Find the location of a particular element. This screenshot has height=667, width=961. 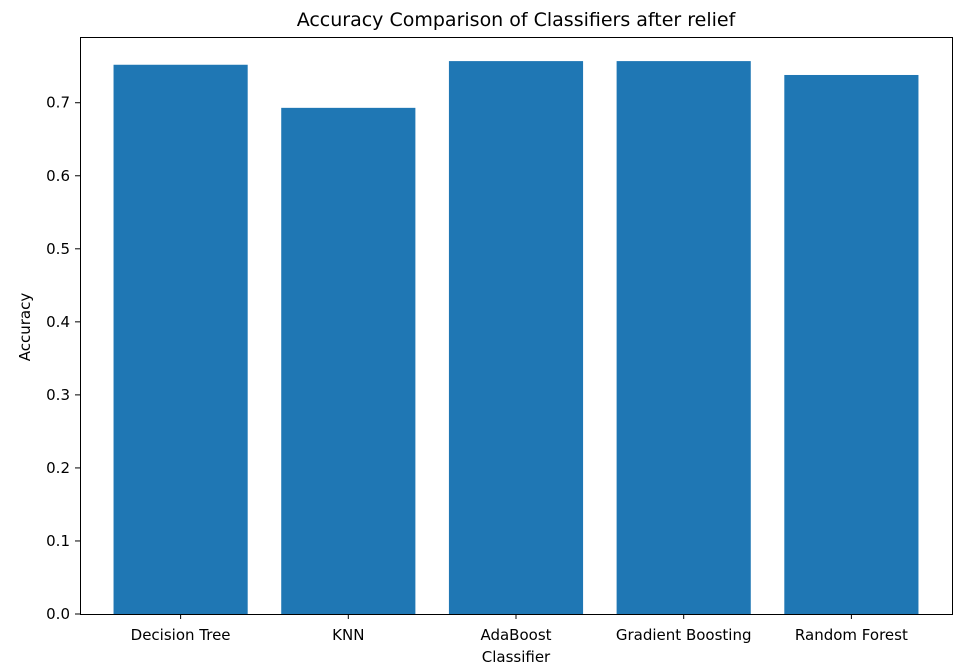

y-tick-label: 0.0 is located at coordinates (58, 614).